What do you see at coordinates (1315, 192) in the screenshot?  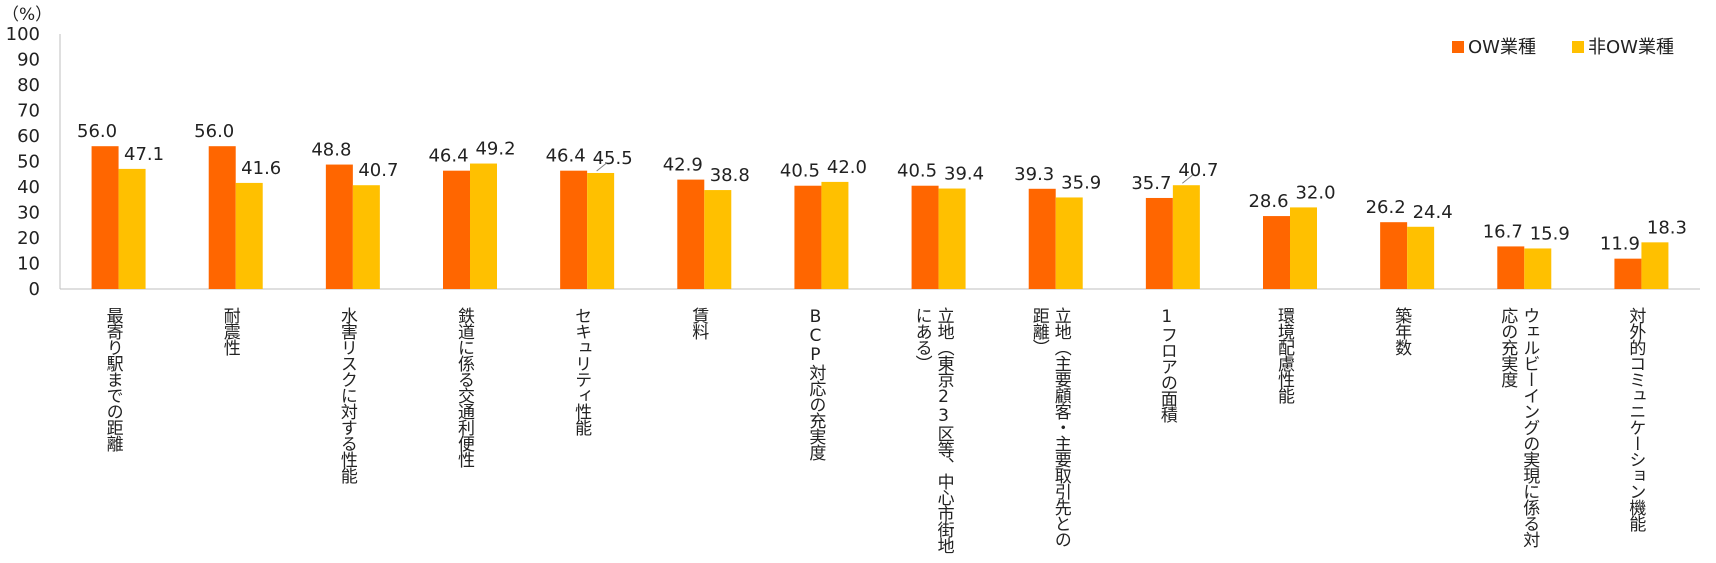 I see `data-label: 32.0` at bounding box center [1315, 192].